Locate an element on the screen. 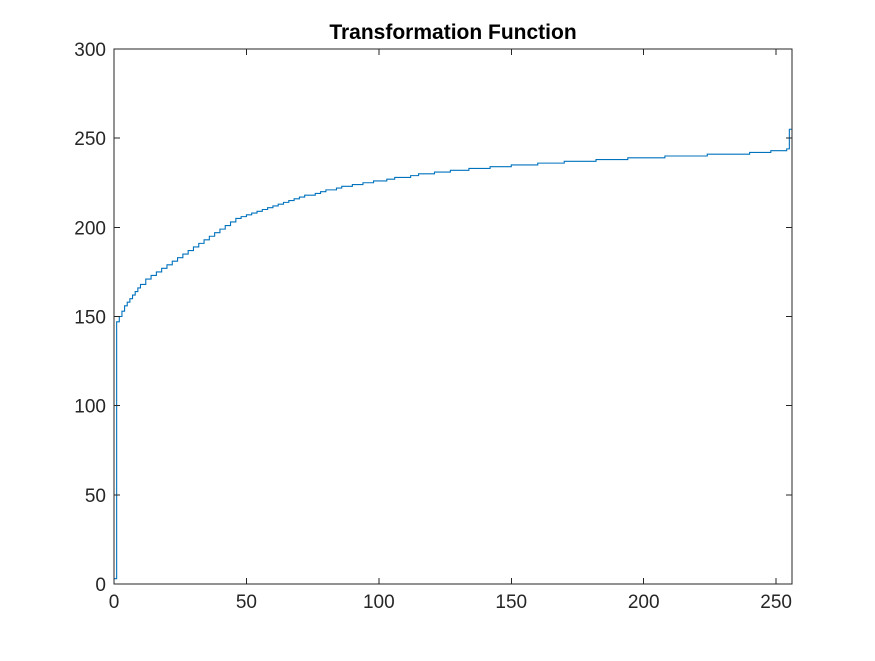 This screenshot has height=661, width=875. x-tick-label: 200 is located at coordinates (644, 602).